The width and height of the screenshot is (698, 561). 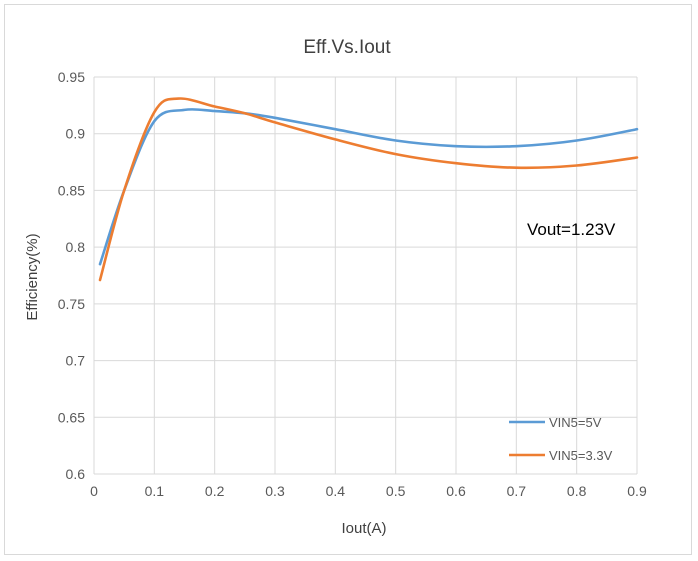 I want to click on y-tick-labels: 0.6 0.65 0.7 0.75 0.8 0.85 0.9 0.95, so click(x=71, y=275).